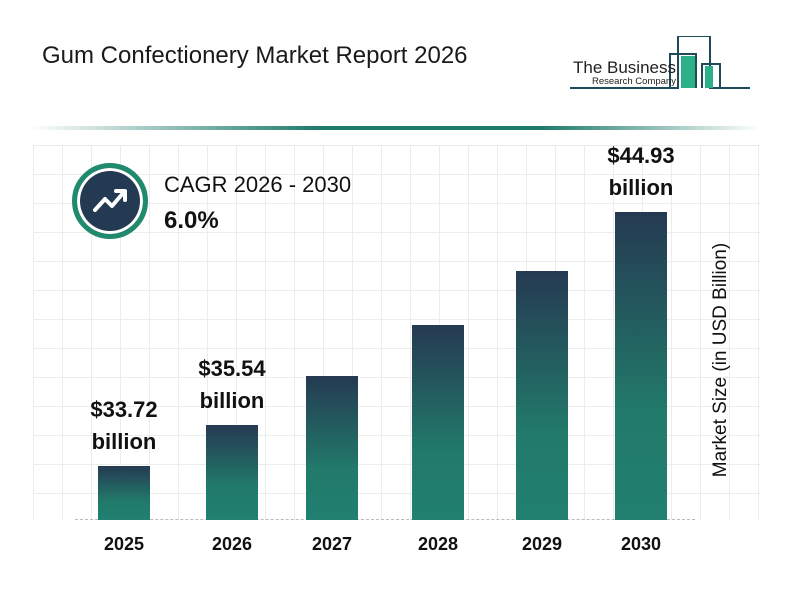 This screenshot has width=800, height=600. I want to click on logo-text-line1: The Business, so click(624, 67).